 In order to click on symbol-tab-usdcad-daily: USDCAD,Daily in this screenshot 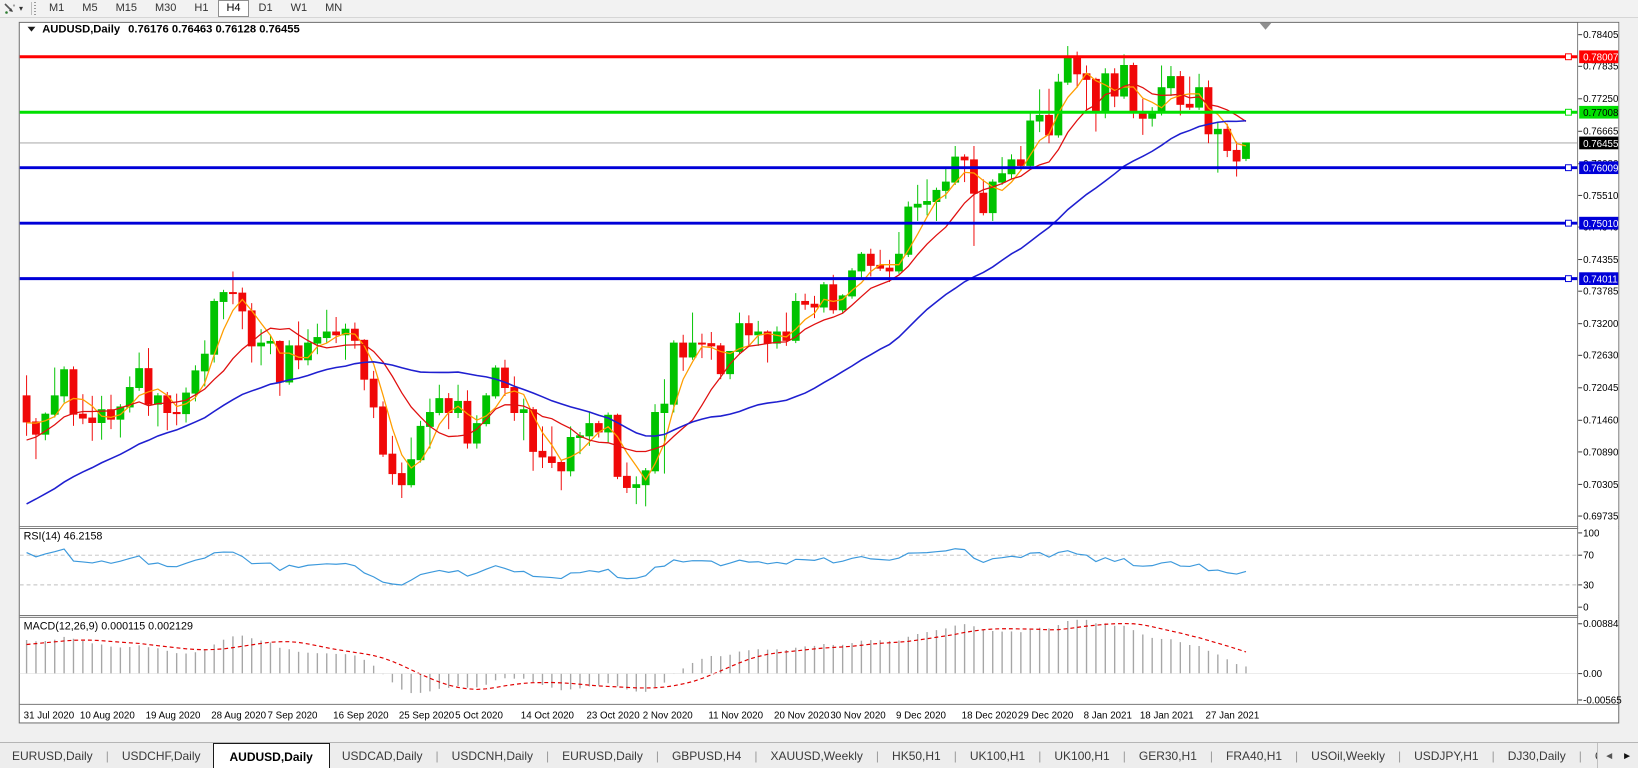, I will do `click(382, 756)`.